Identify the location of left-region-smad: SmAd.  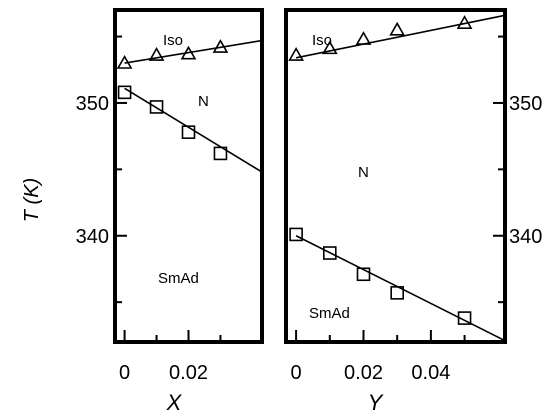
(178, 278).